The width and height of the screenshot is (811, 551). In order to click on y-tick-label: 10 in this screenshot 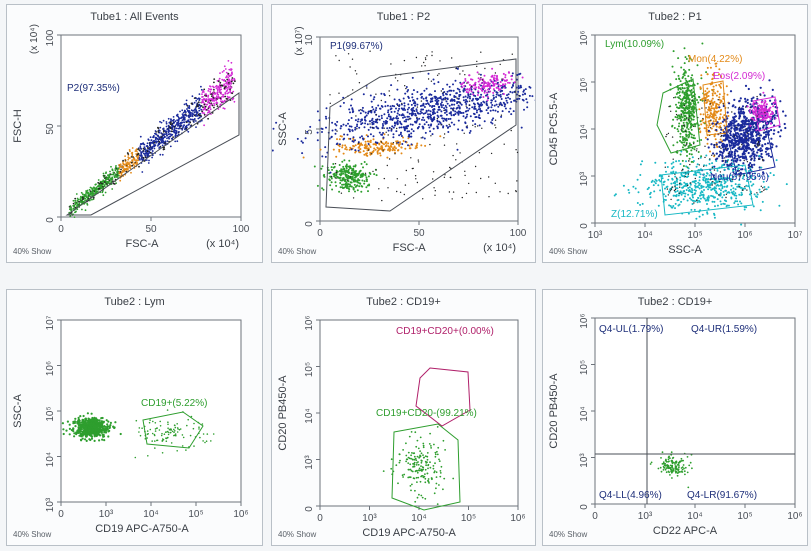, I will do `click(309, 40)`.